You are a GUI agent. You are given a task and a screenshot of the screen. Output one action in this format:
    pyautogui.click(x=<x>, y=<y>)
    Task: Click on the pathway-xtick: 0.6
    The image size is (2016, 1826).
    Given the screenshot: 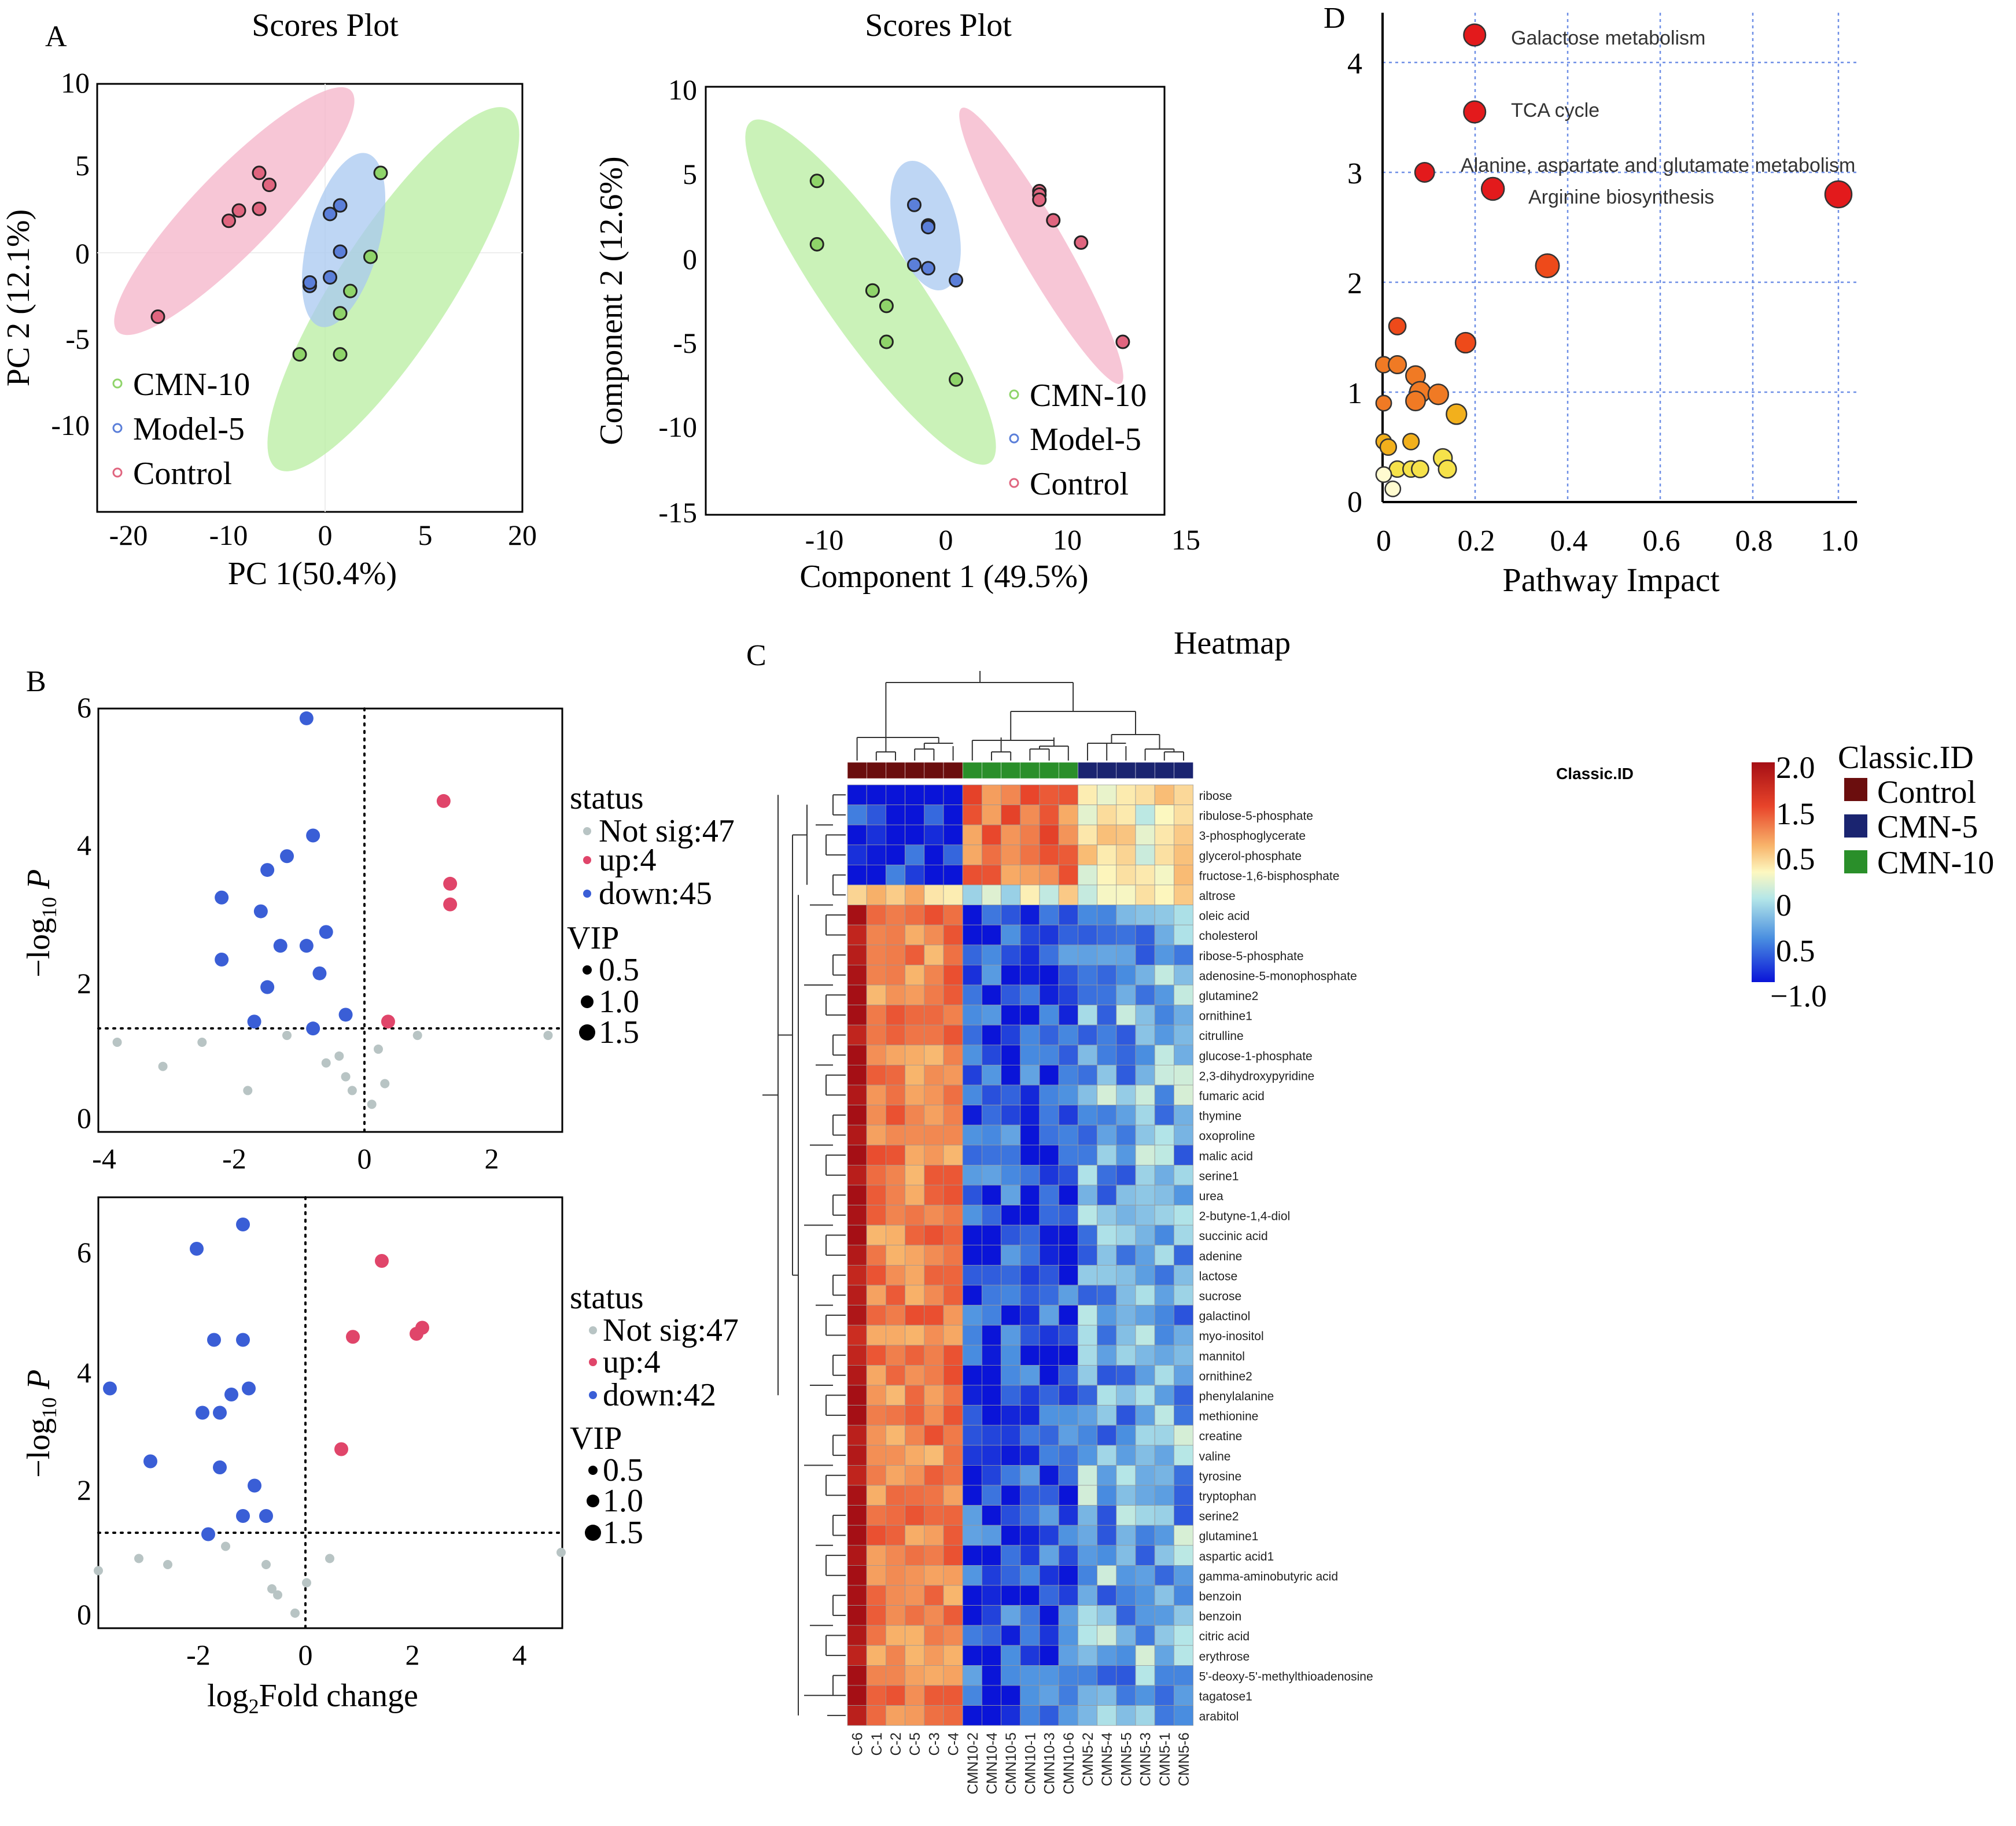 What is the action you would take?
    pyautogui.click(x=1661, y=541)
    